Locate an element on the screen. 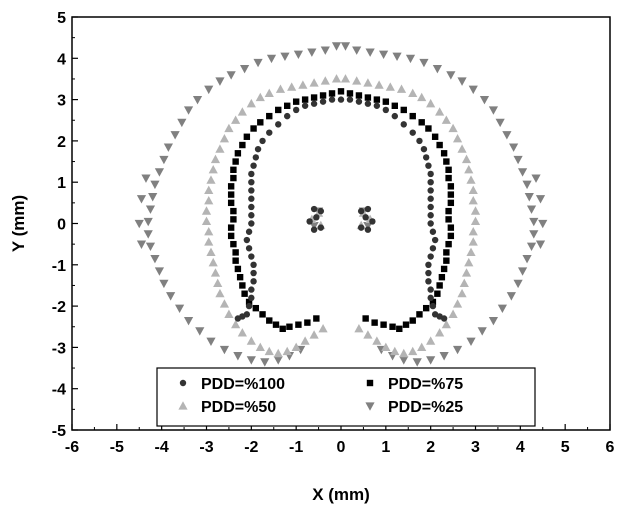 The image size is (618, 510). y-tick-label: -4 is located at coordinates (59, 390).